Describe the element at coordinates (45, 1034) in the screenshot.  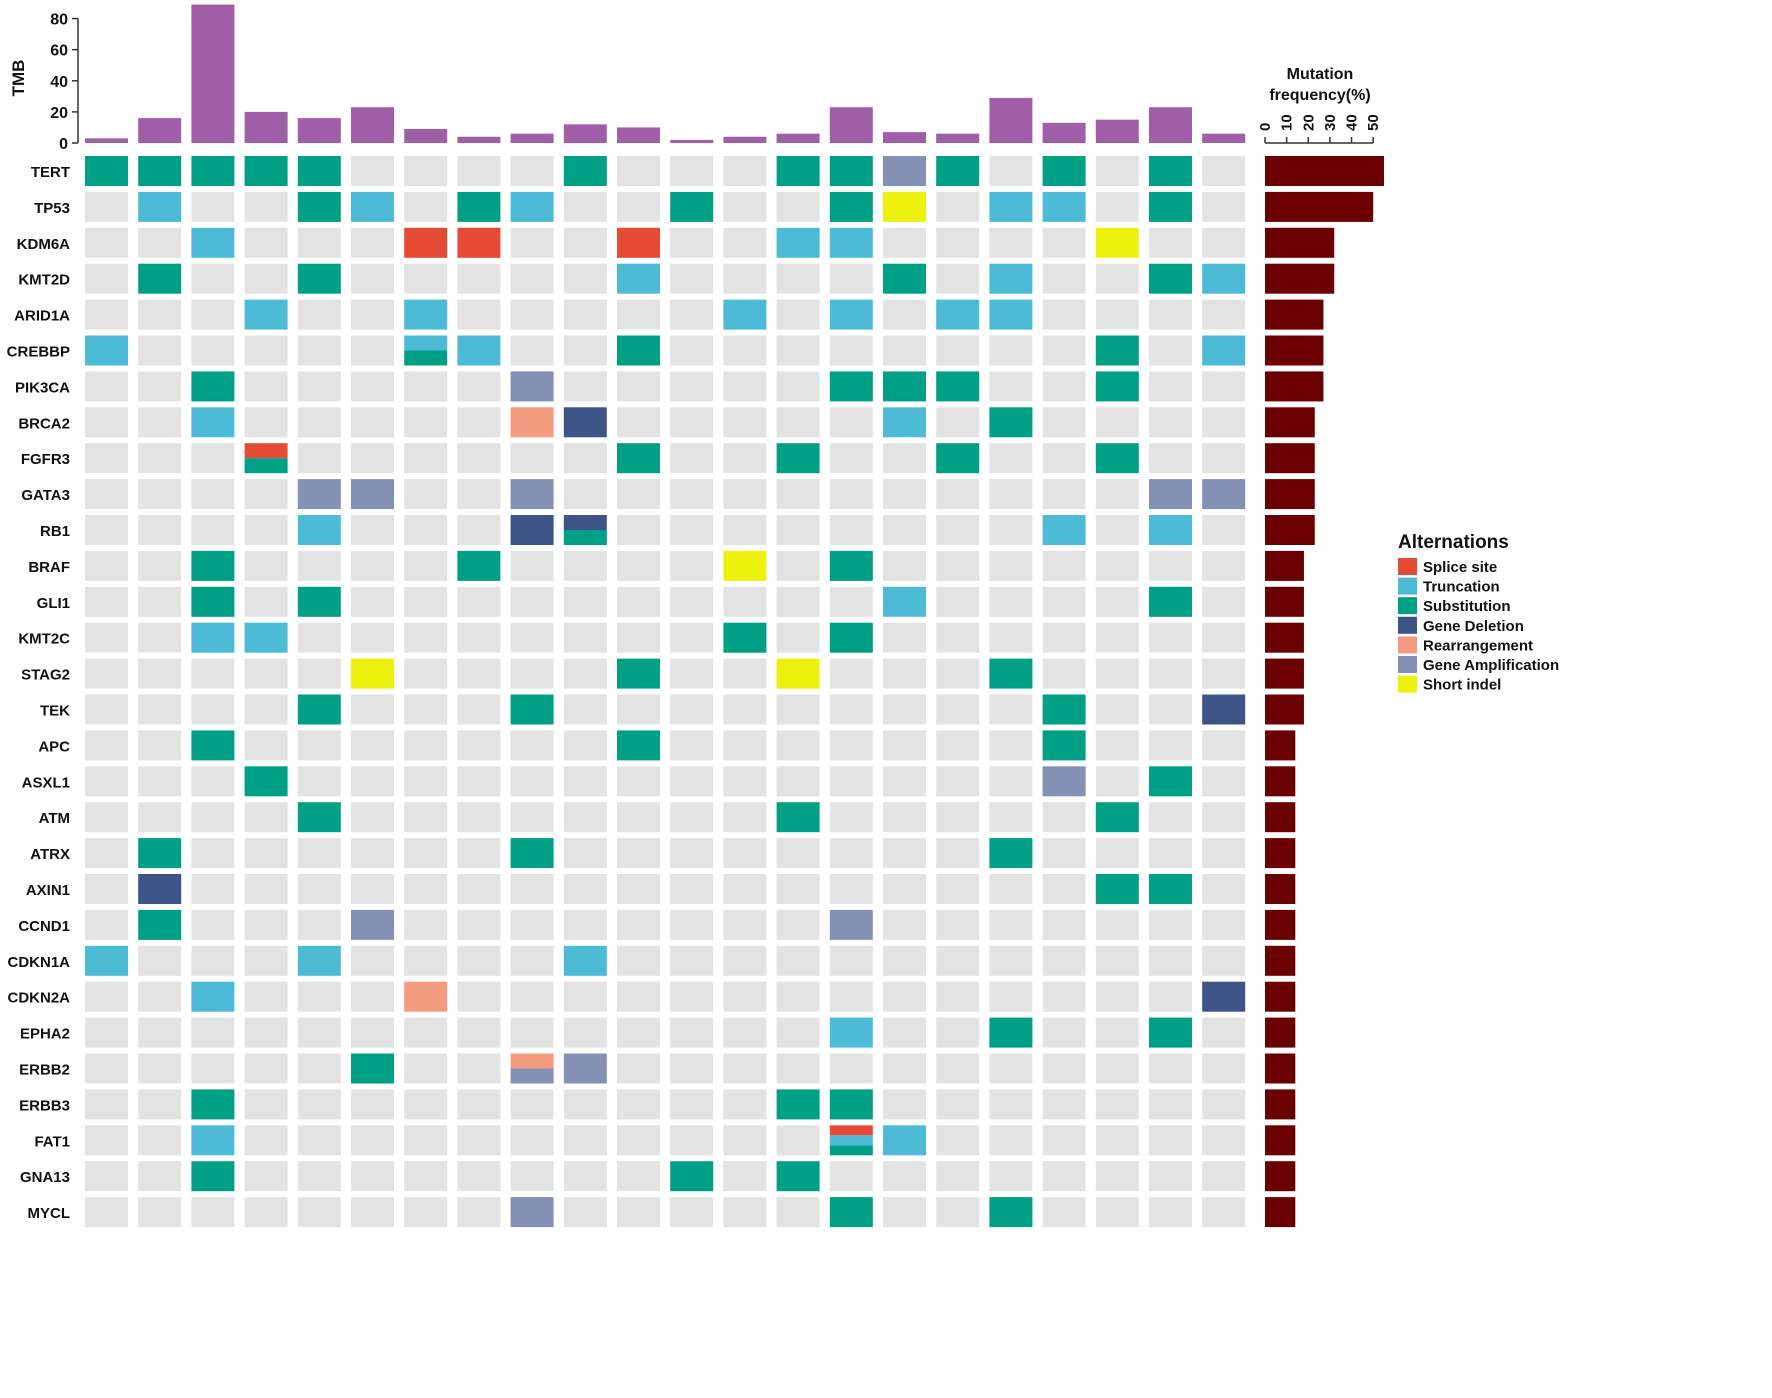
I see `gene-label: EPHA2` at that location.